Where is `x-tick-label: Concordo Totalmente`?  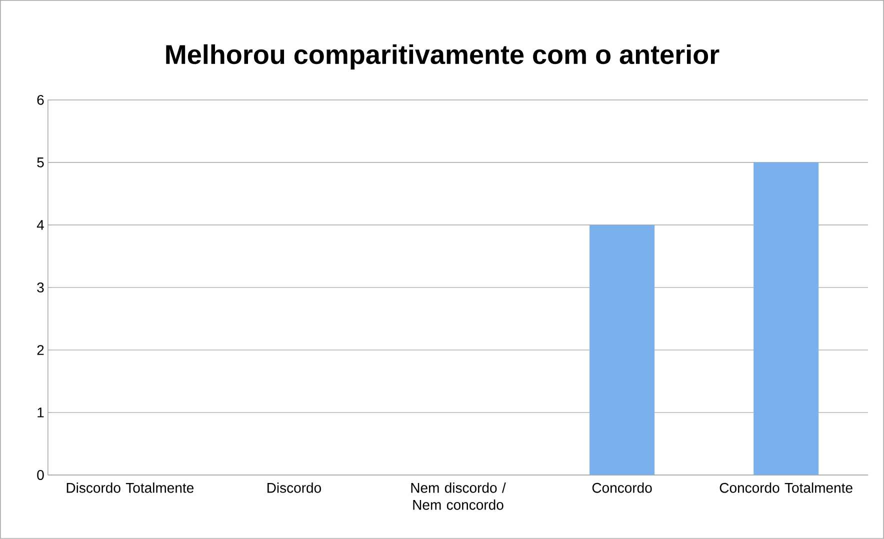
x-tick-label: Concordo Totalmente is located at coordinates (786, 487).